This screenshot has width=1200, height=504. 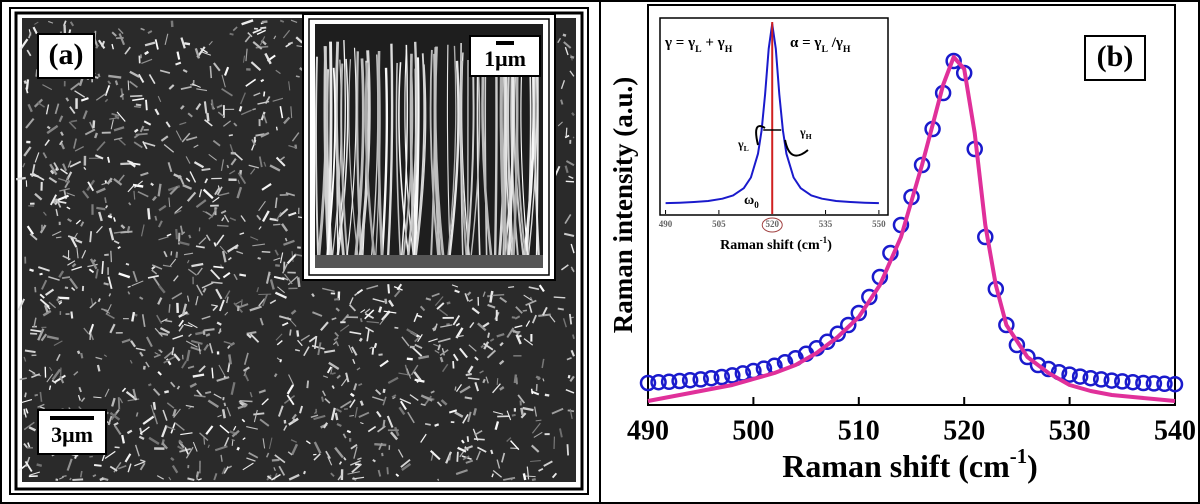 What do you see at coordinates (722, 377) in the screenshot?
I see `data-point` at bounding box center [722, 377].